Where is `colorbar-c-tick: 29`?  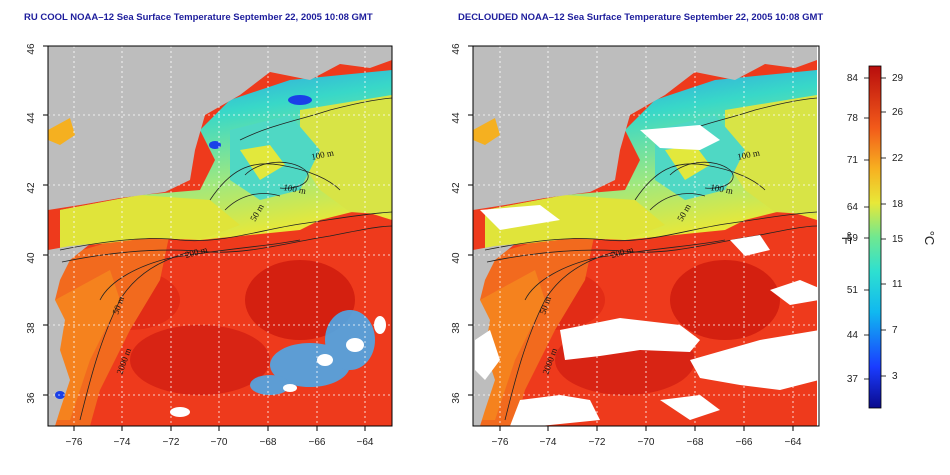
colorbar-c-tick: 29 is located at coordinates (898, 78).